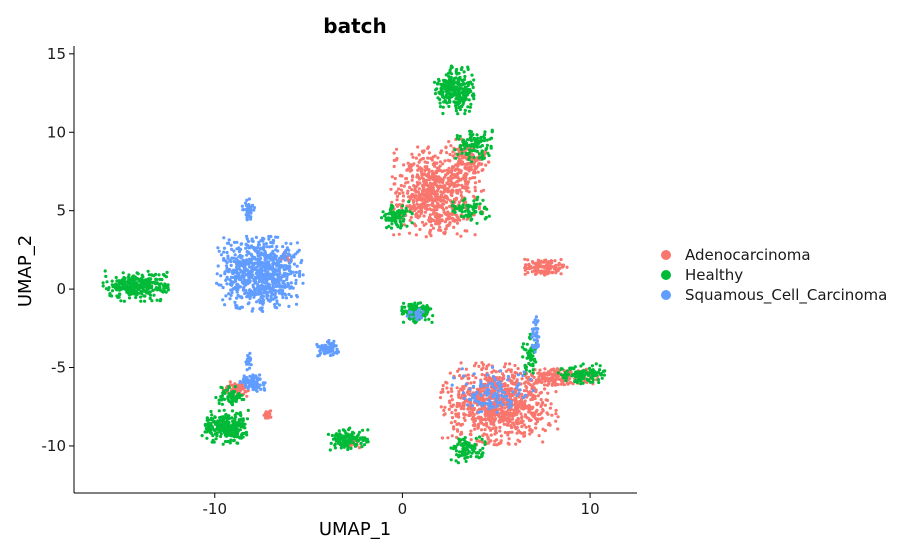 The height and width of the screenshot is (557, 918). What do you see at coordinates (25, 271) in the screenshot?
I see `y-axis-title: UMAP_2` at bounding box center [25, 271].